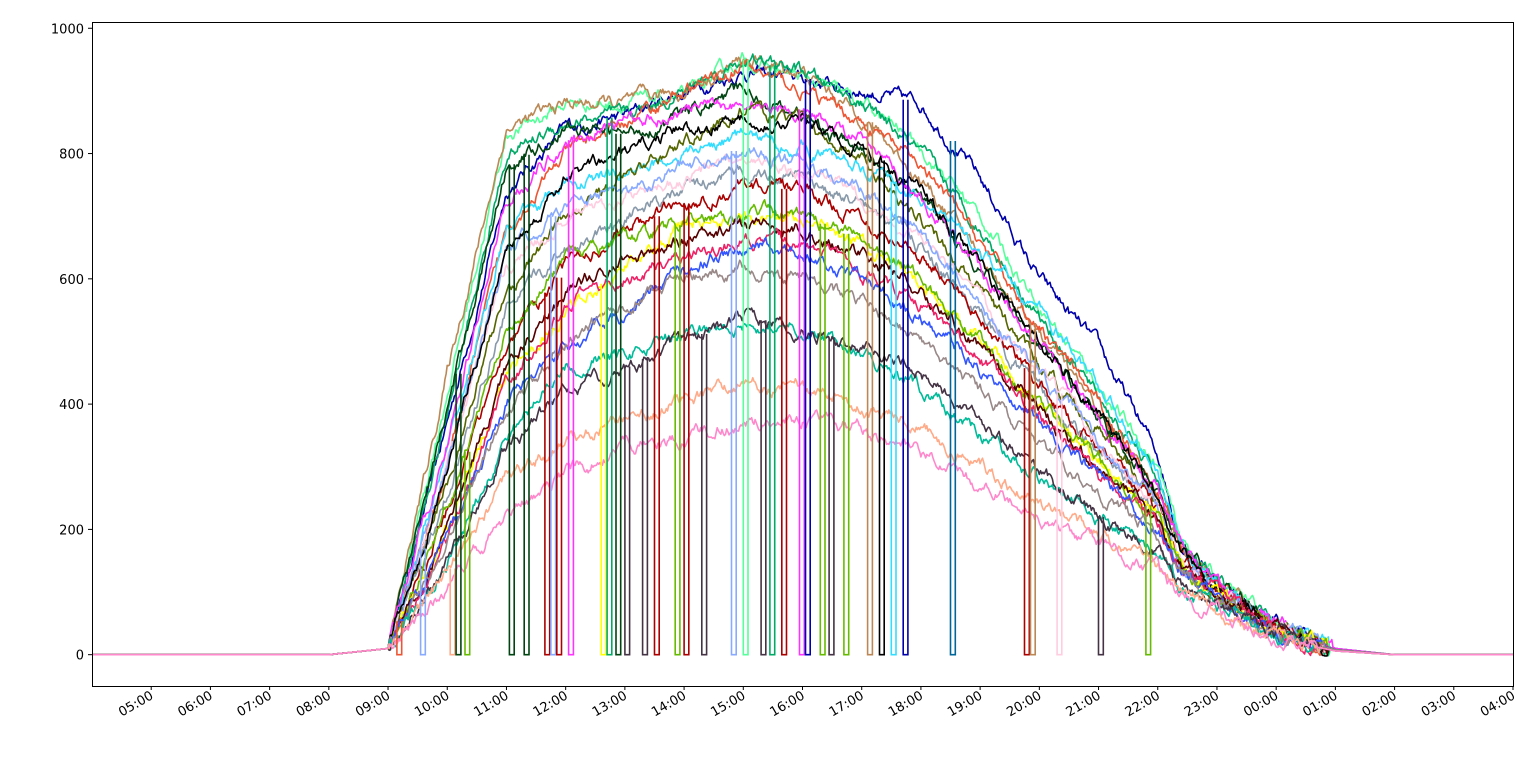  What do you see at coordinates (373, 704) in the screenshot?
I see `x-tick-label: 09:00` at bounding box center [373, 704].